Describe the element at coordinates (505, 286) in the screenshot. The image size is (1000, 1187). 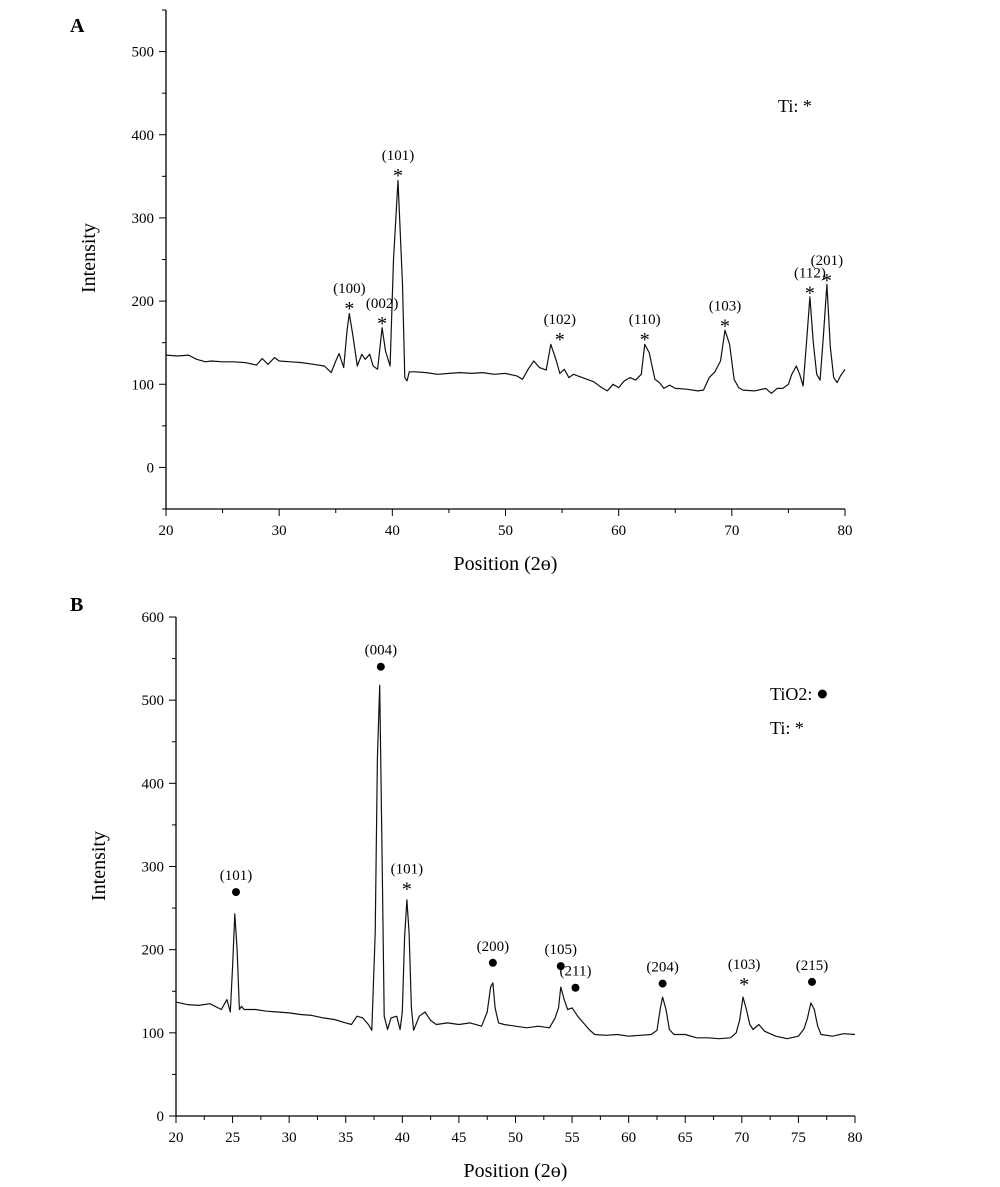
I see `xrd-pattern-line` at that location.